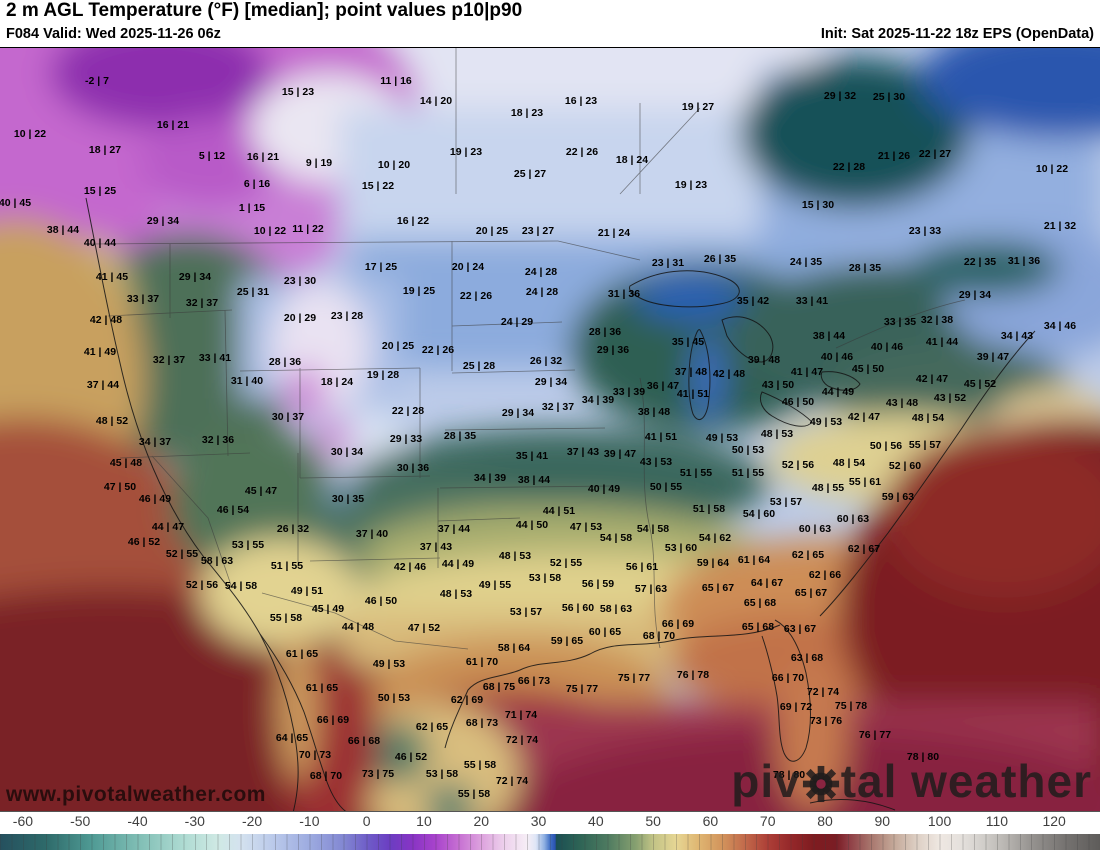 Image resolution: width=1100 pixels, height=850 pixels. I want to click on point-value: 44 | 49, so click(458, 564).